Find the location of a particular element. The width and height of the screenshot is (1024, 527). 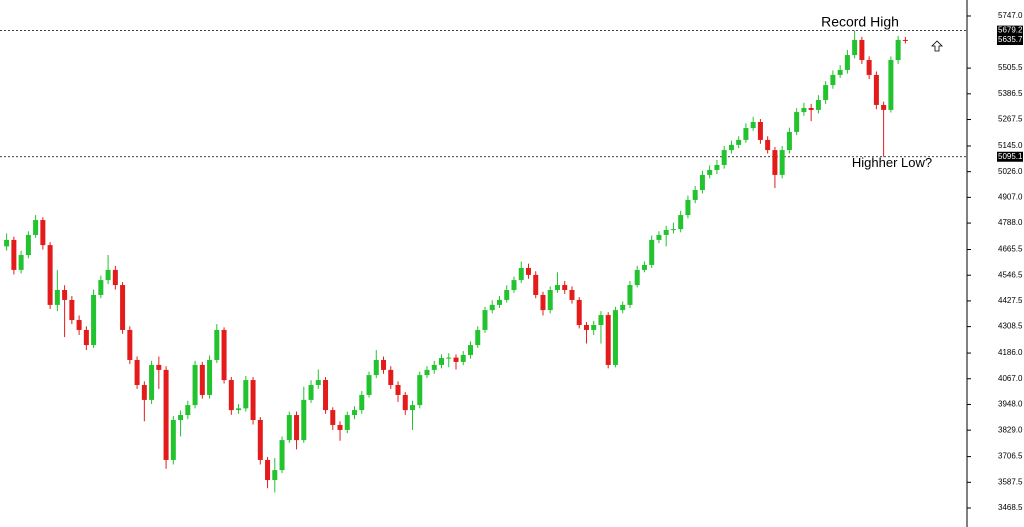

level-label: 5679.2 is located at coordinates (1010, 30).